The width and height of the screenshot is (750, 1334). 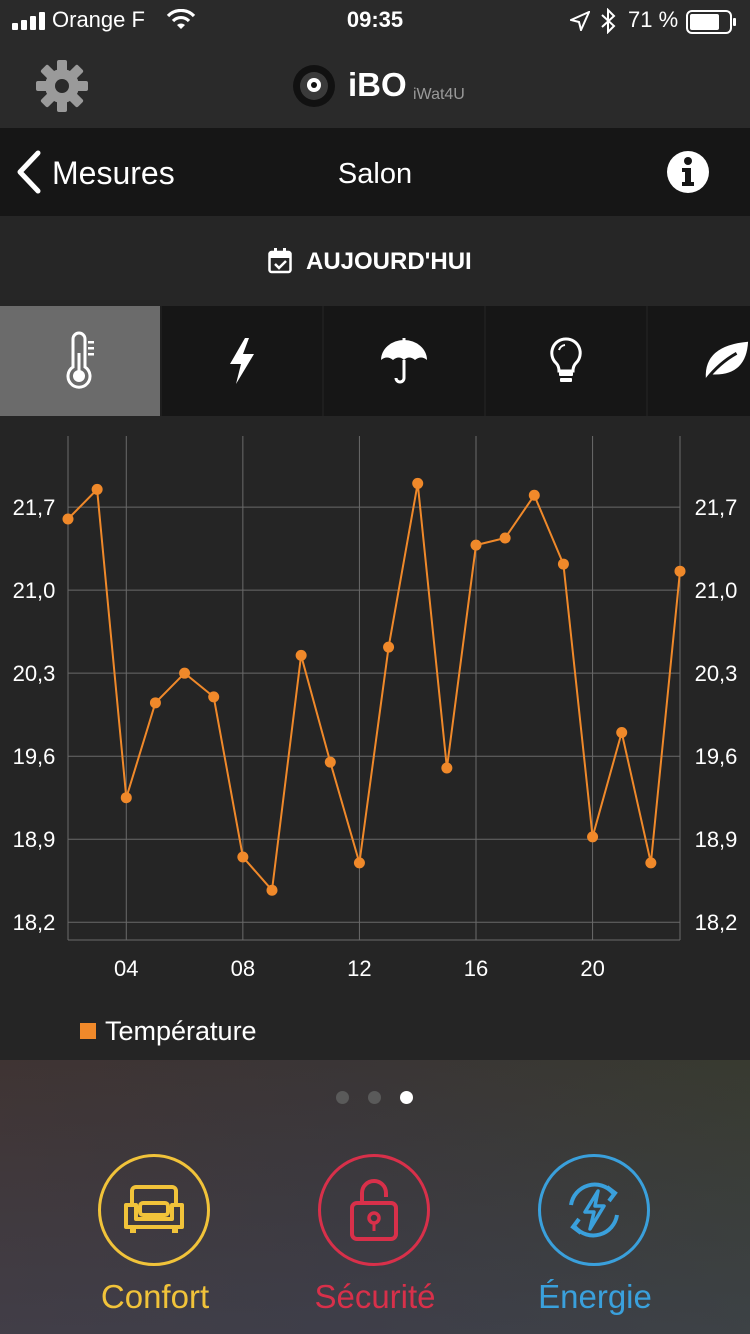 I want to click on chevron-left-icon, so click(x=29, y=172).